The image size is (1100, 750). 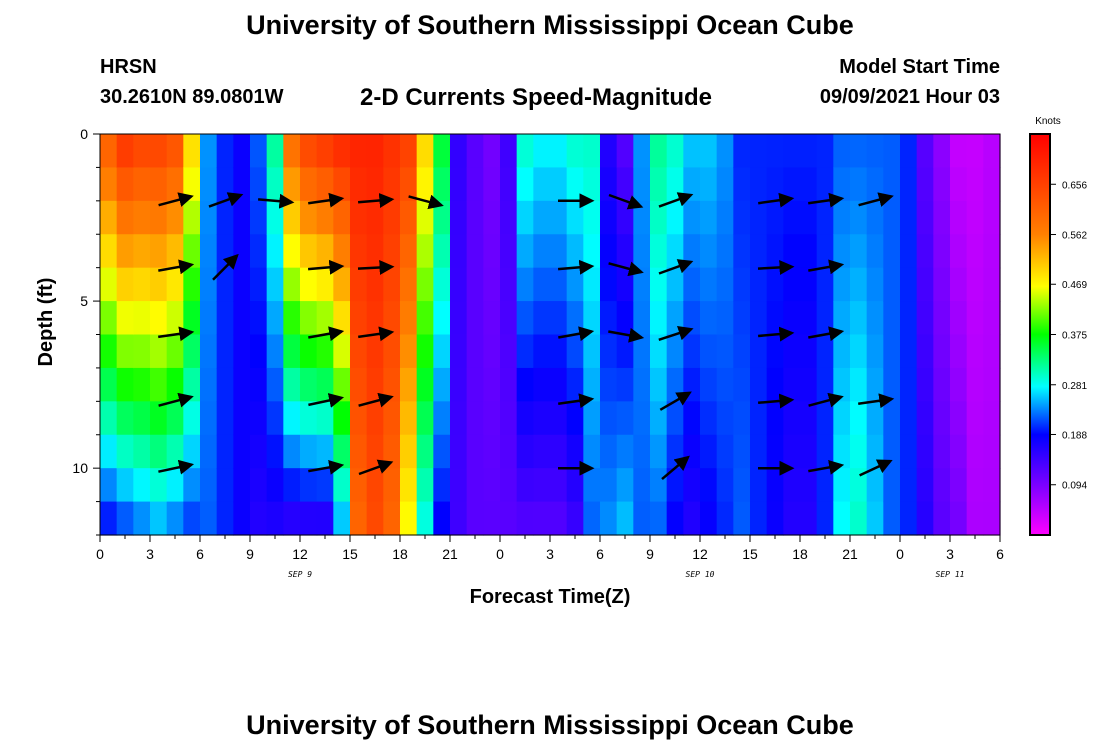 I want to click on y-axis-label: Depth (ft), so click(x=46, y=322).